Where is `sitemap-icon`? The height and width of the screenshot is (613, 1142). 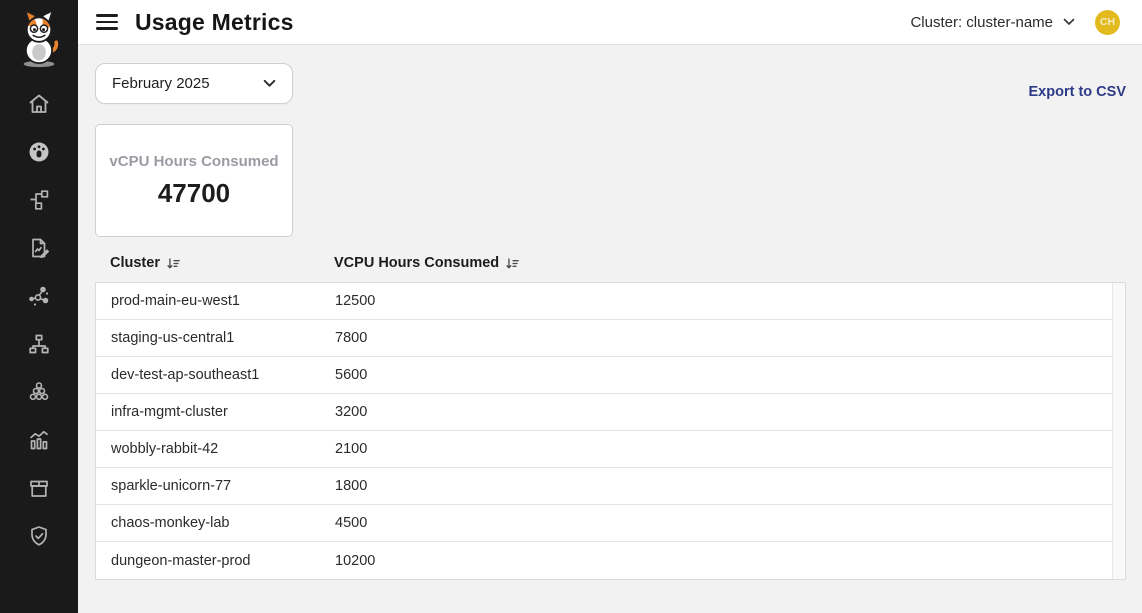 sitemap-icon is located at coordinates (39, 344).